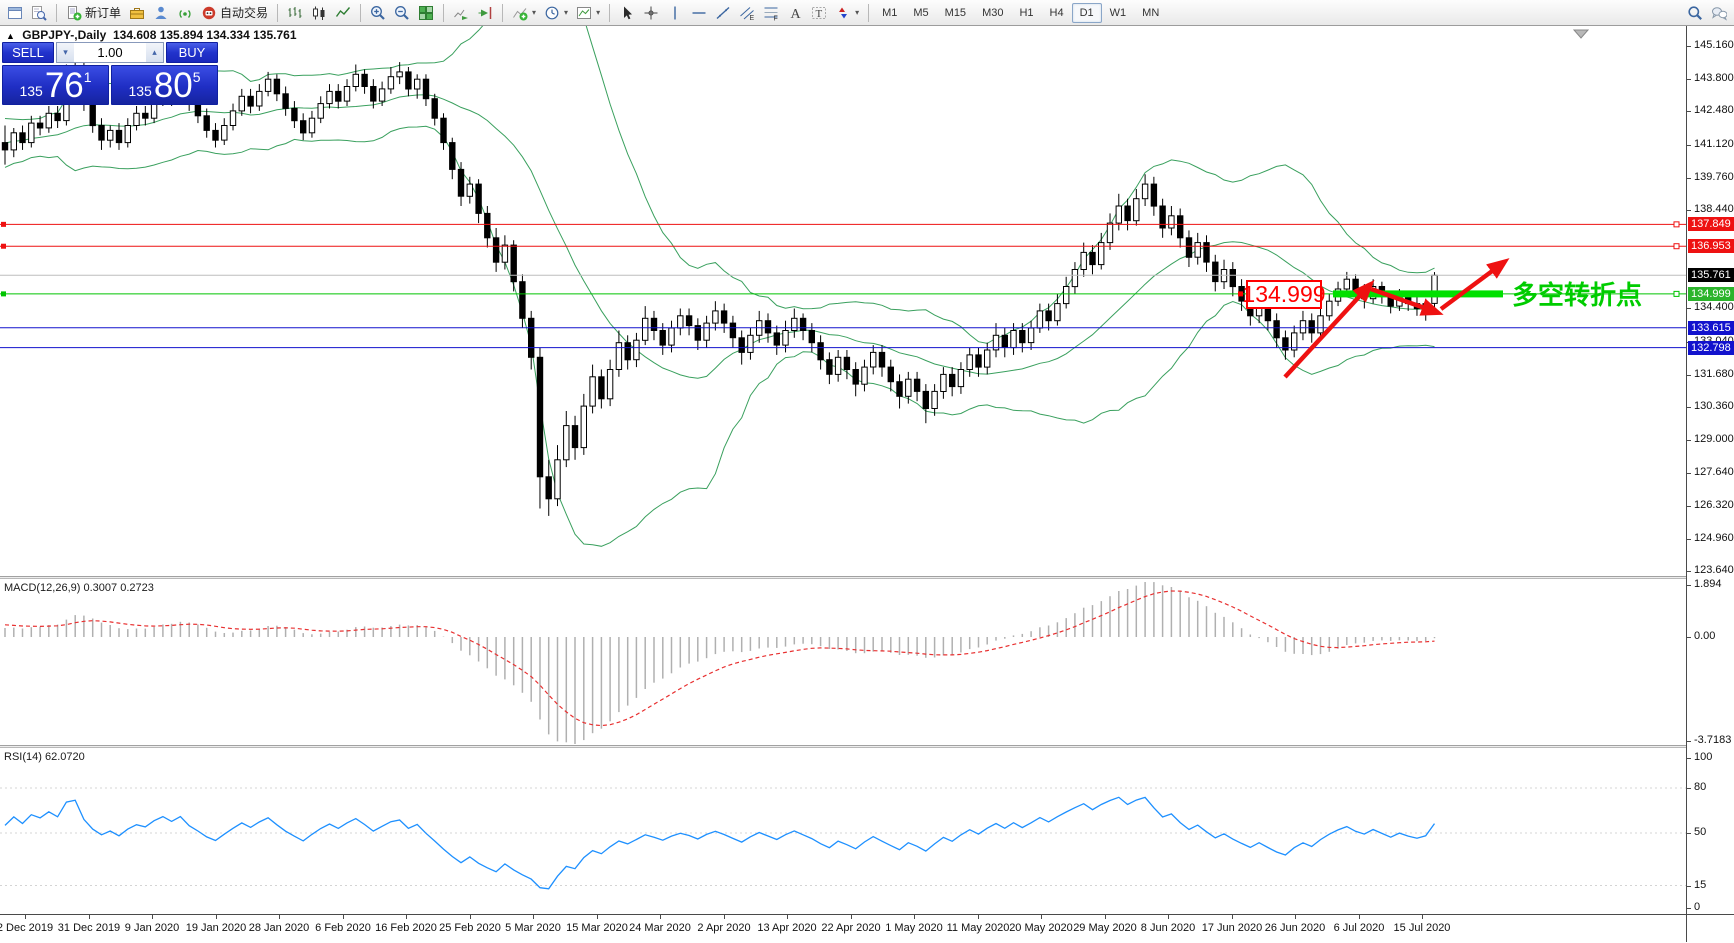  What do you see at coordinates (15, 13) in the screenshot?
I see `new-chart-button` at bounding box center [15, 13].